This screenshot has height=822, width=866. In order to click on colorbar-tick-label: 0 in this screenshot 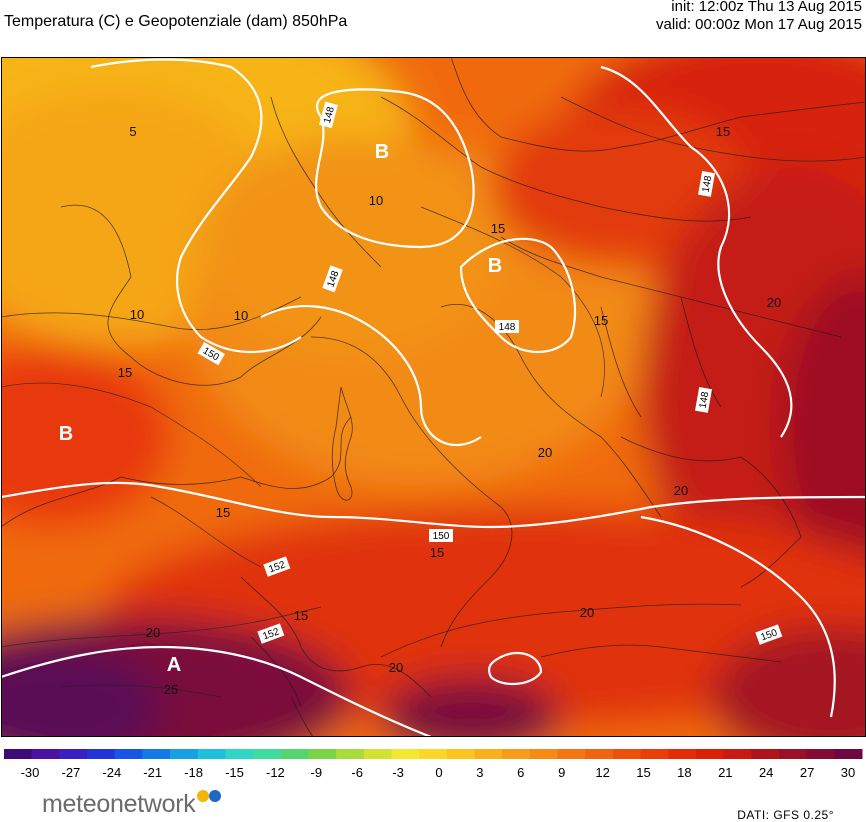, I will do `click(438, 772)`.